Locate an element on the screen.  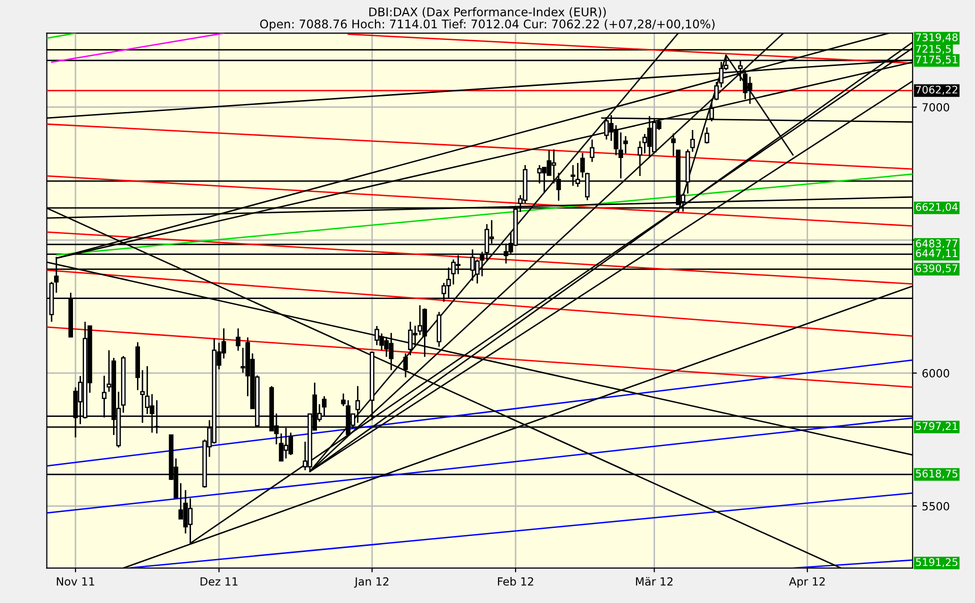
y-tick-label: 6000 is located at coordinates (936, 373).